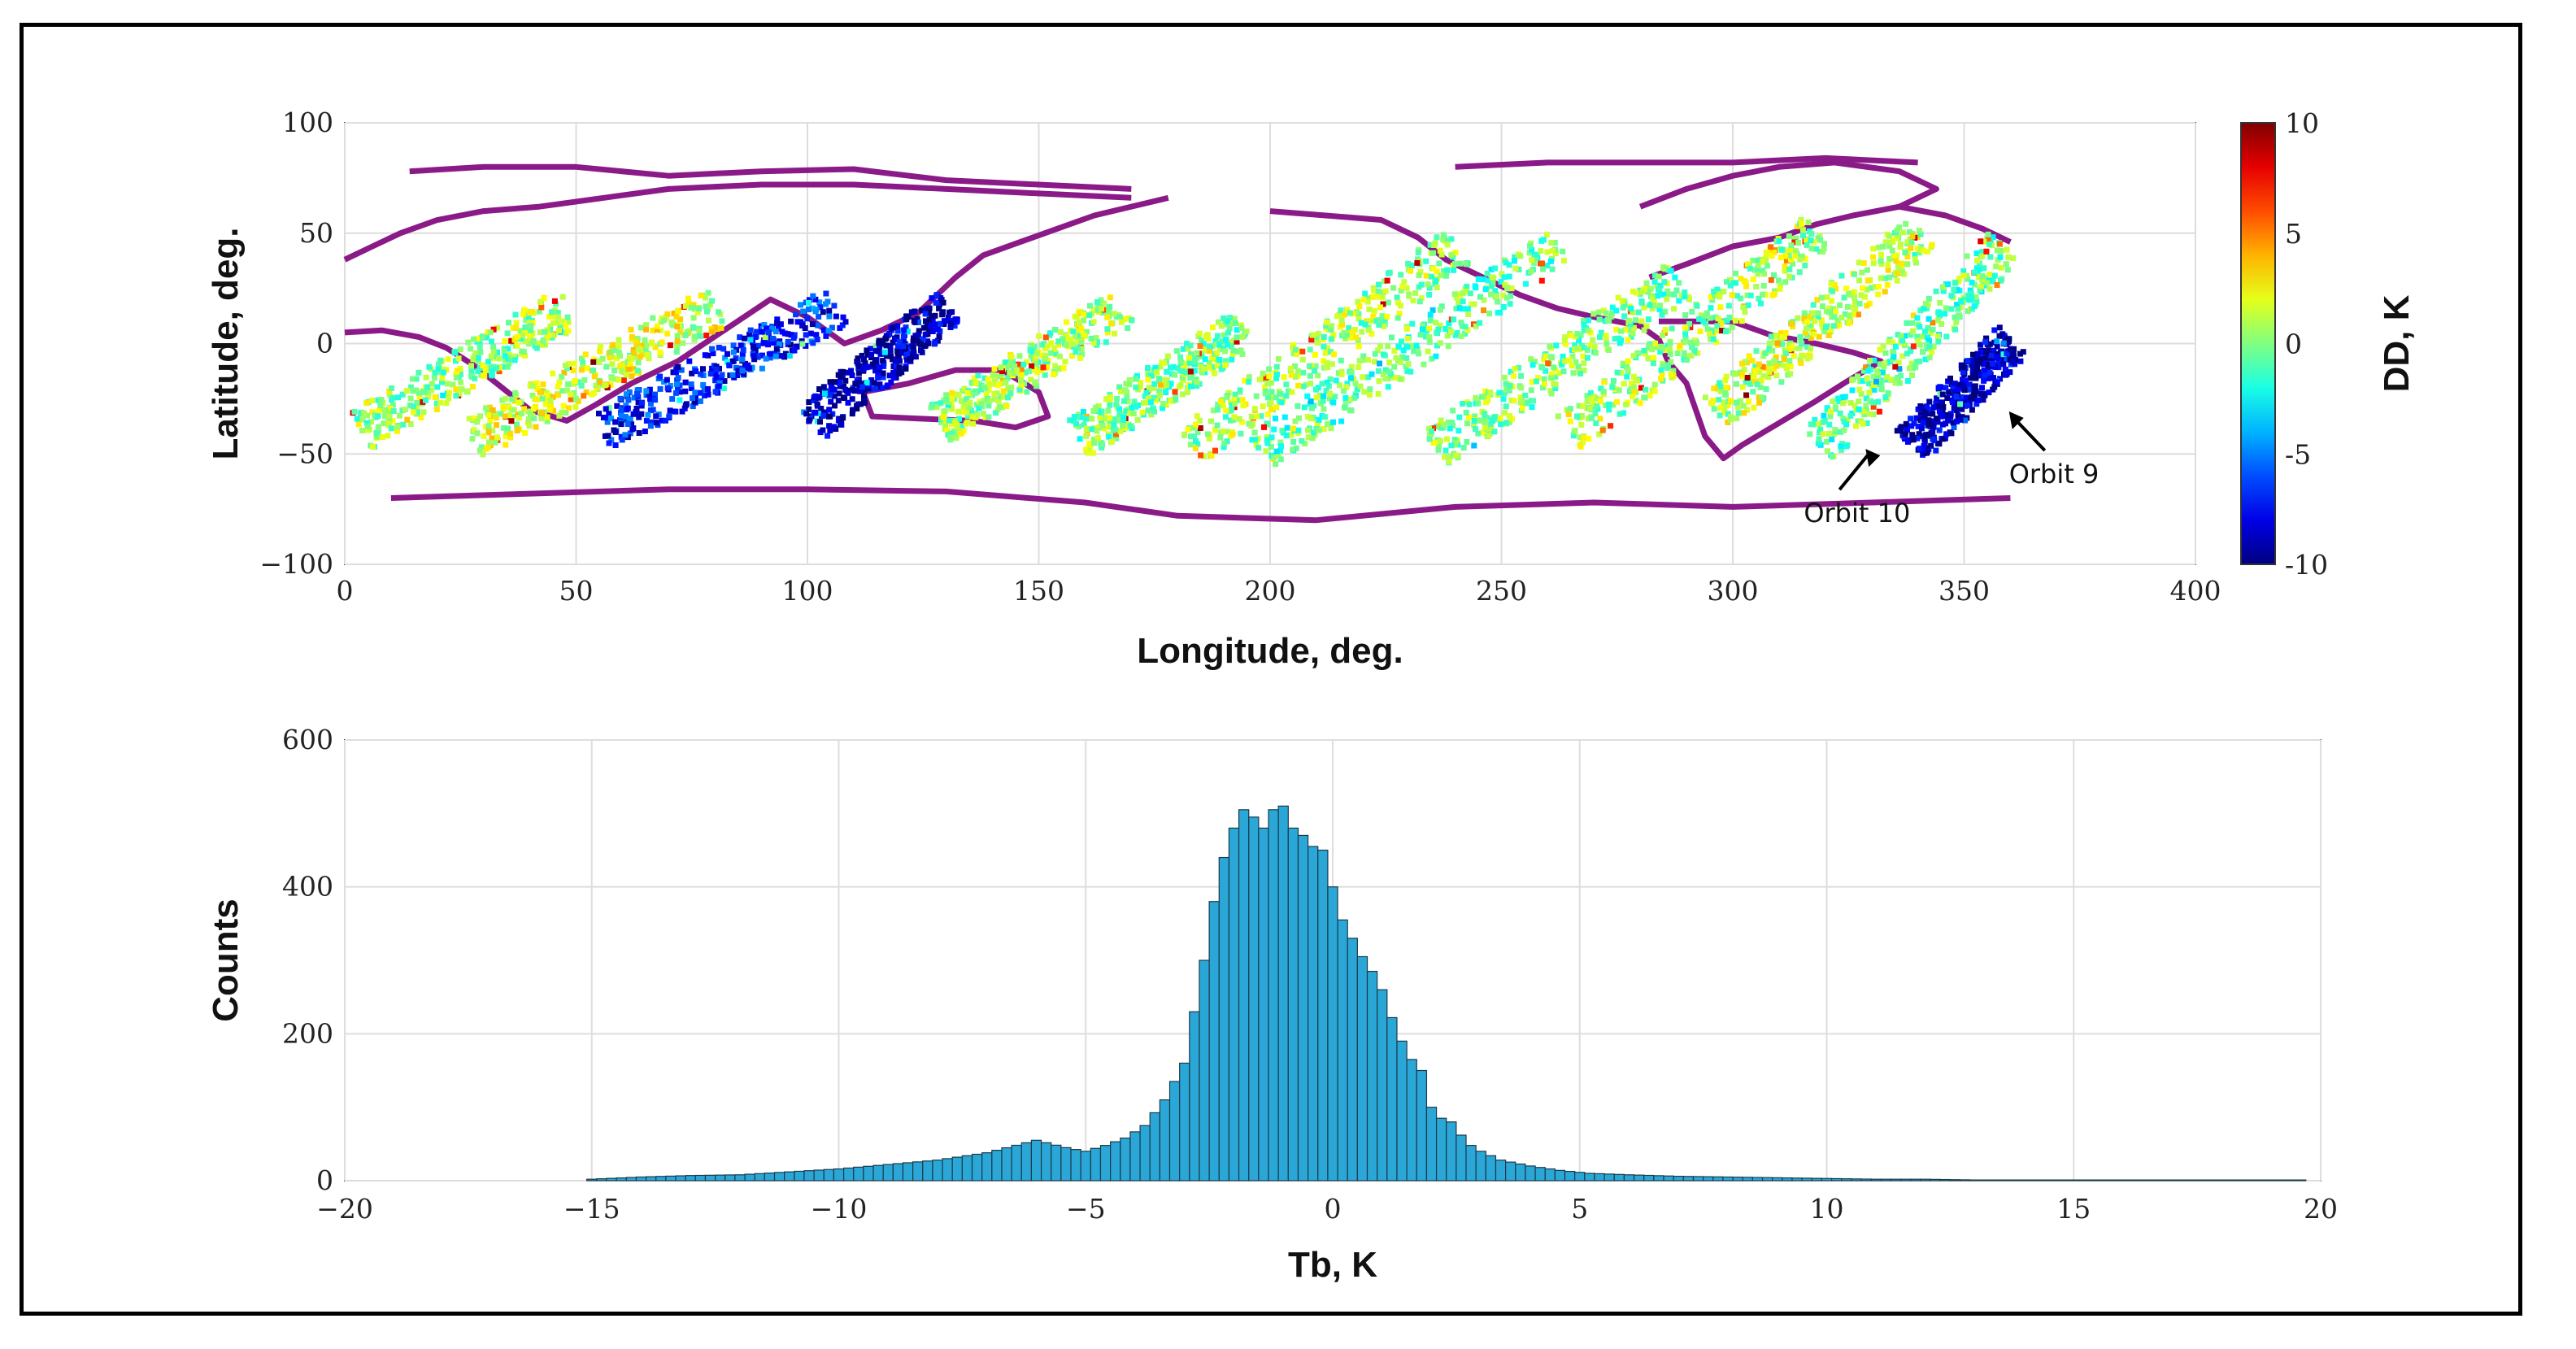 Image resolution: width=2576 pixels, height=1349 pixels. I want to click on annotation-label: Orbit 9, so click(2054, 475).